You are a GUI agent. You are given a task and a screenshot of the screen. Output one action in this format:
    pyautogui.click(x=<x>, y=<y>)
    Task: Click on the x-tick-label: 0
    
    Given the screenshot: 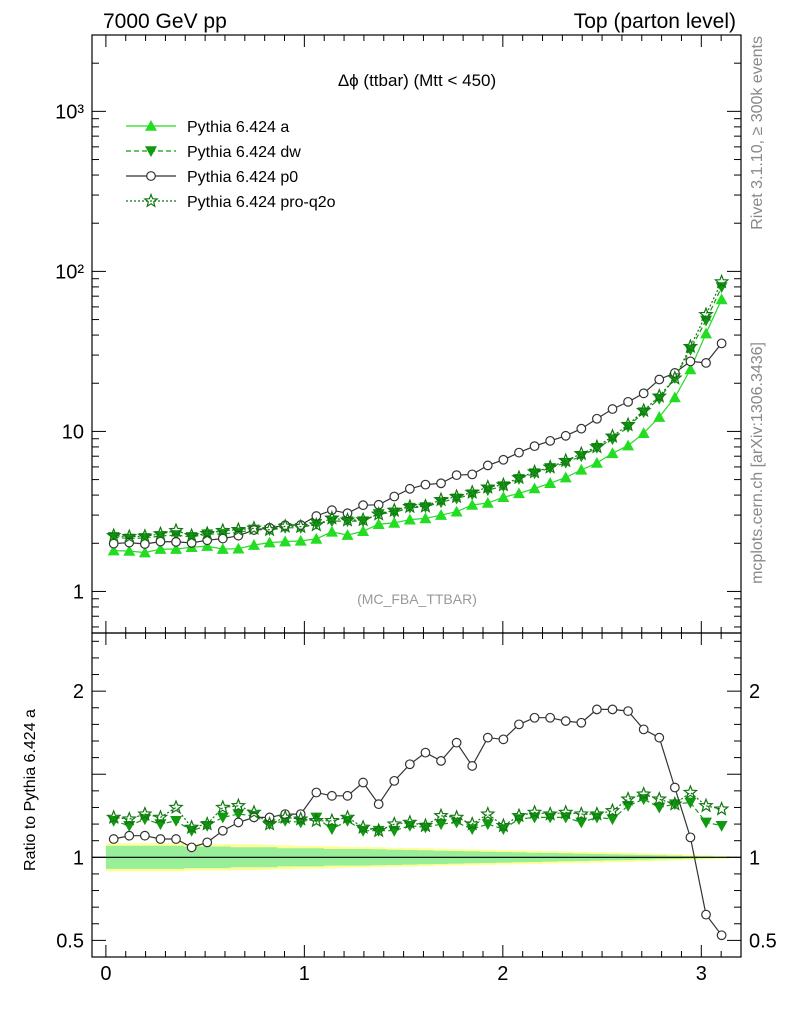 What is the action you would take?
    pyautogui.click(x=105, y=974)
    